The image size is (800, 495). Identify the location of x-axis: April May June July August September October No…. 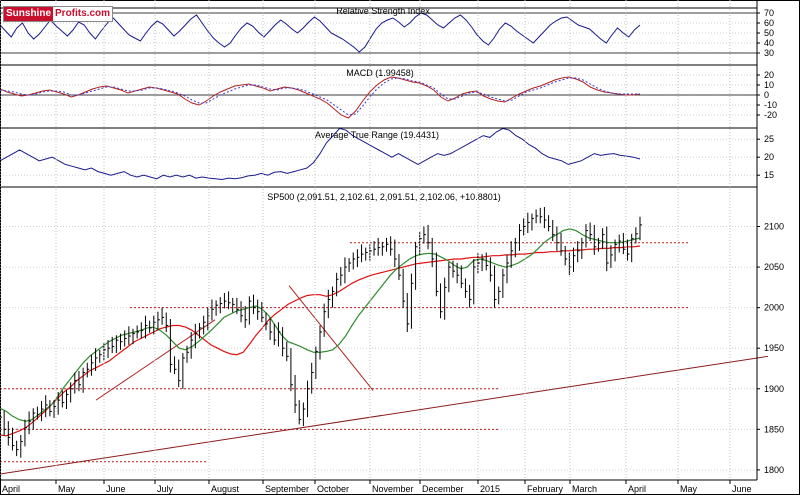
(376, 487).